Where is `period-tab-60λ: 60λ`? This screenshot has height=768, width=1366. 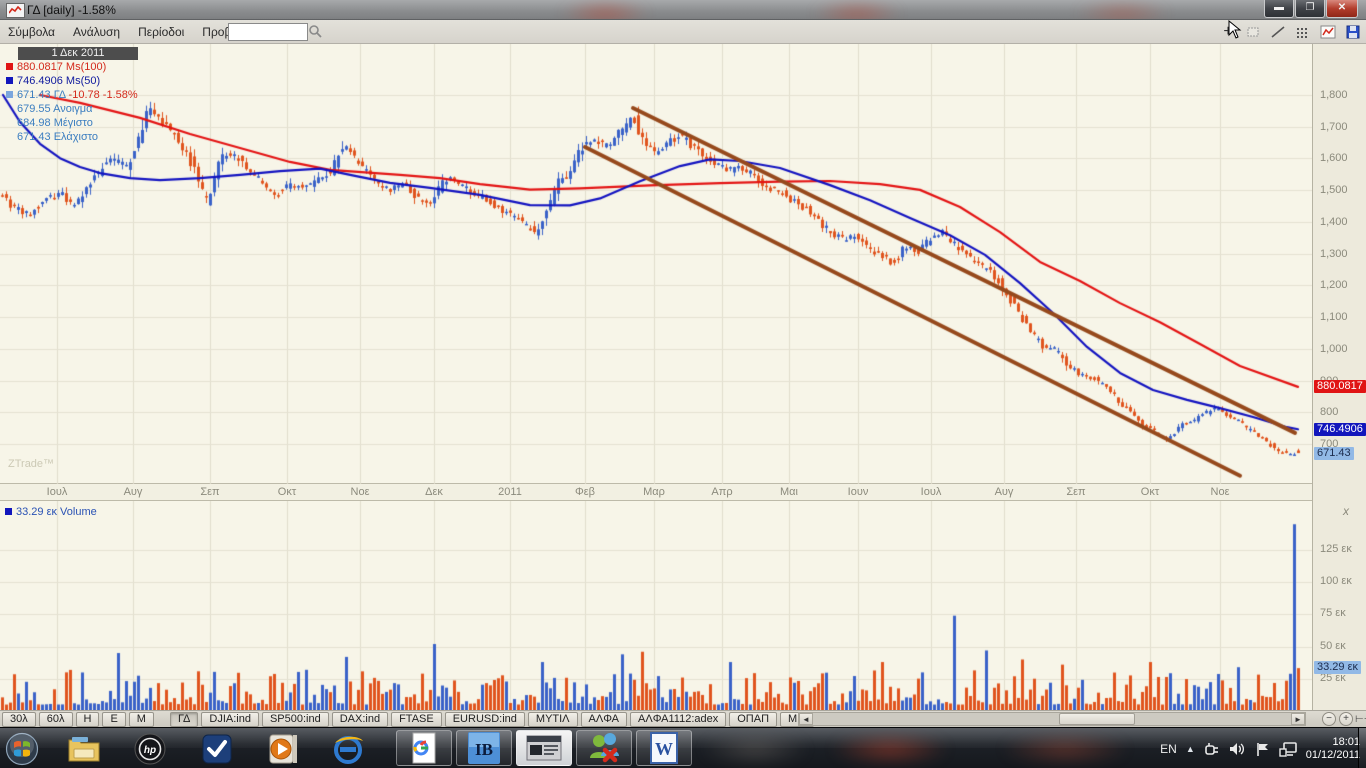
period-tab-60λ: 60λ is located at coordinates (55, 719).